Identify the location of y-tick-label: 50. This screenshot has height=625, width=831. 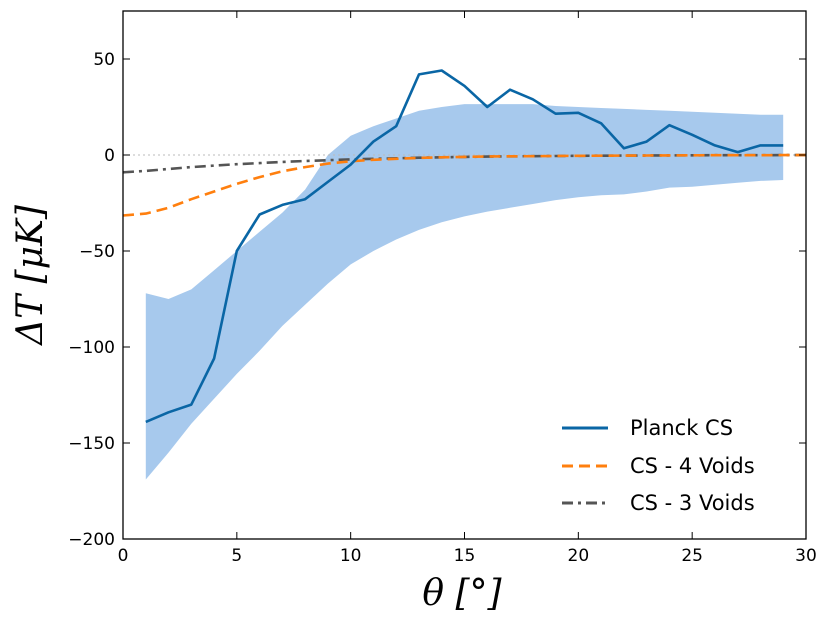
(104, 60).